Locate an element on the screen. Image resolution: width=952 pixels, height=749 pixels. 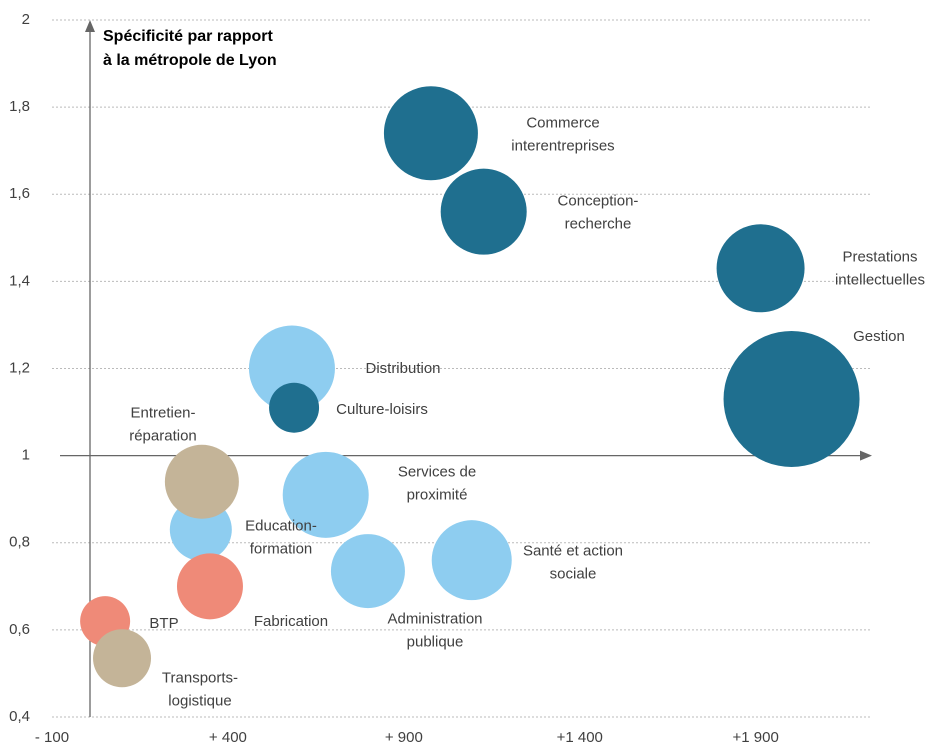
y-tick-label: 1,4 is located at coordinates (19, 280).